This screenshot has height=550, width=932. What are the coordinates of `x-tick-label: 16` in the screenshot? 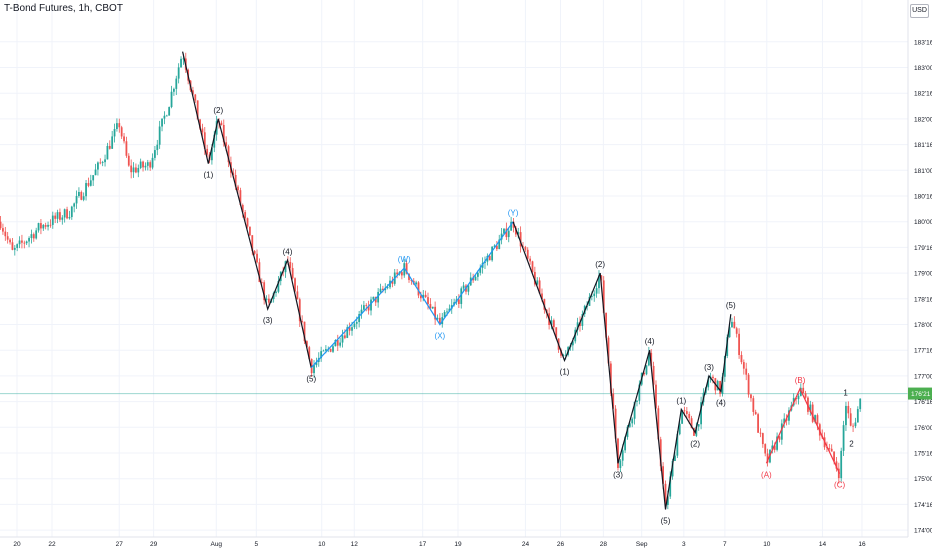 It's located at (862, 544).